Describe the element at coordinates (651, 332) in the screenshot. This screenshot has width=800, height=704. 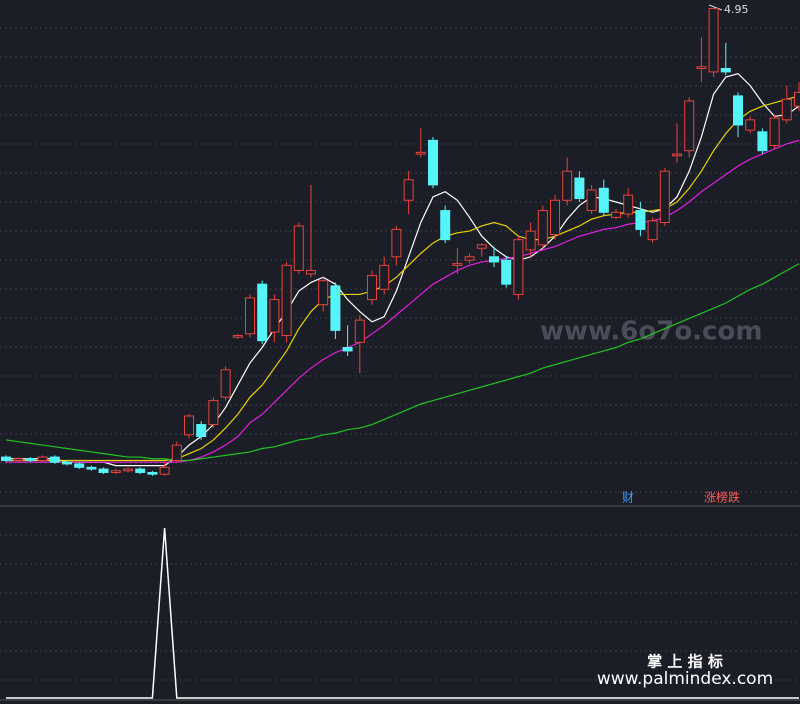
I see `watermark: www.6o7o.com` at that location.